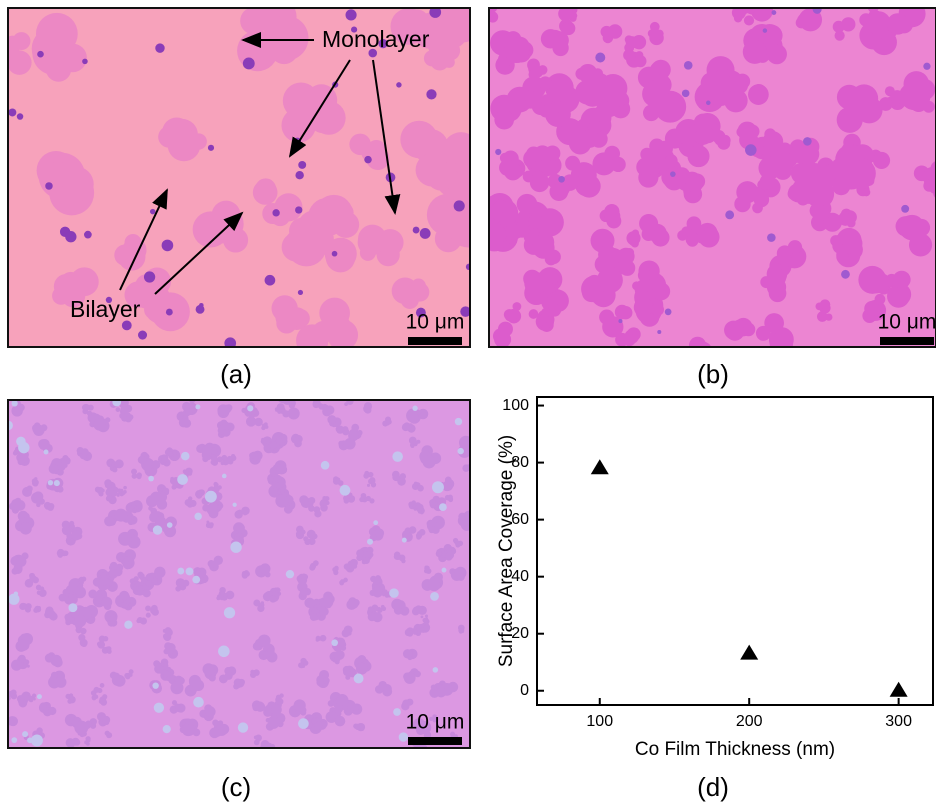 This screenshot has width=936, height=812. I want to click on point, so click(599, 467).